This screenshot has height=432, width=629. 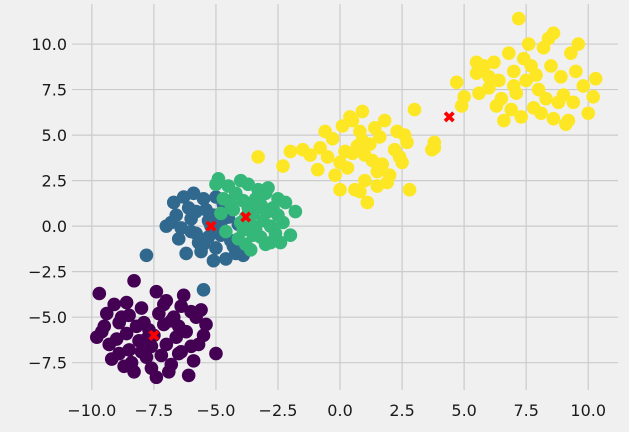 I want to click on y-tick-label: −2.5, so click(x=47, y=272).